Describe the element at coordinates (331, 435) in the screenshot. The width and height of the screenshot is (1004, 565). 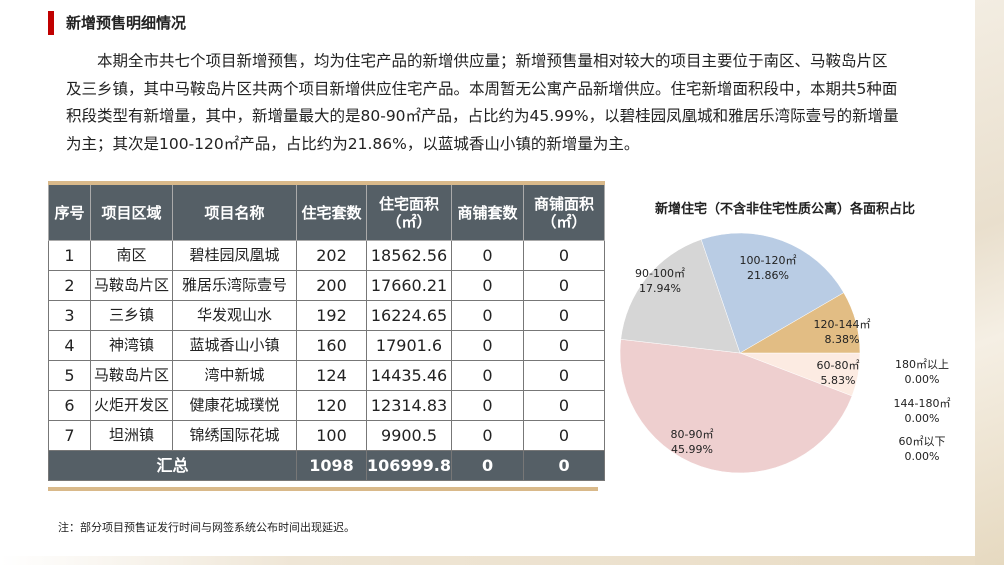
I see `cell-units: 100` at that location.